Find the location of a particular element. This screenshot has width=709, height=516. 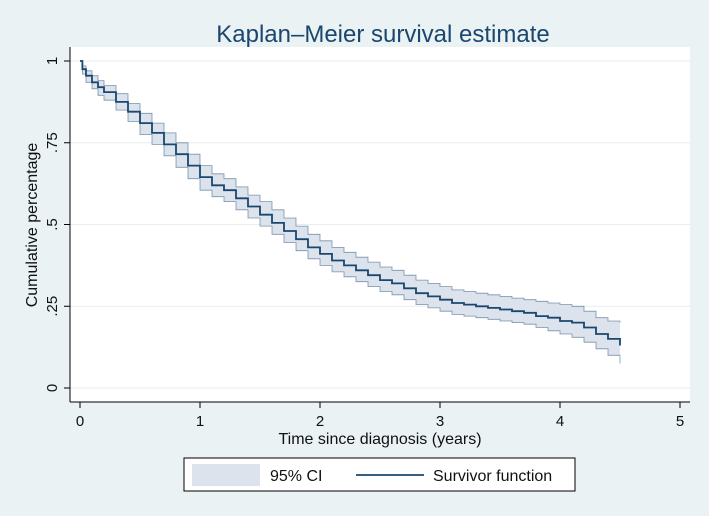

legend-survivor-label: Survivor function is located at coordinates (492, 476).